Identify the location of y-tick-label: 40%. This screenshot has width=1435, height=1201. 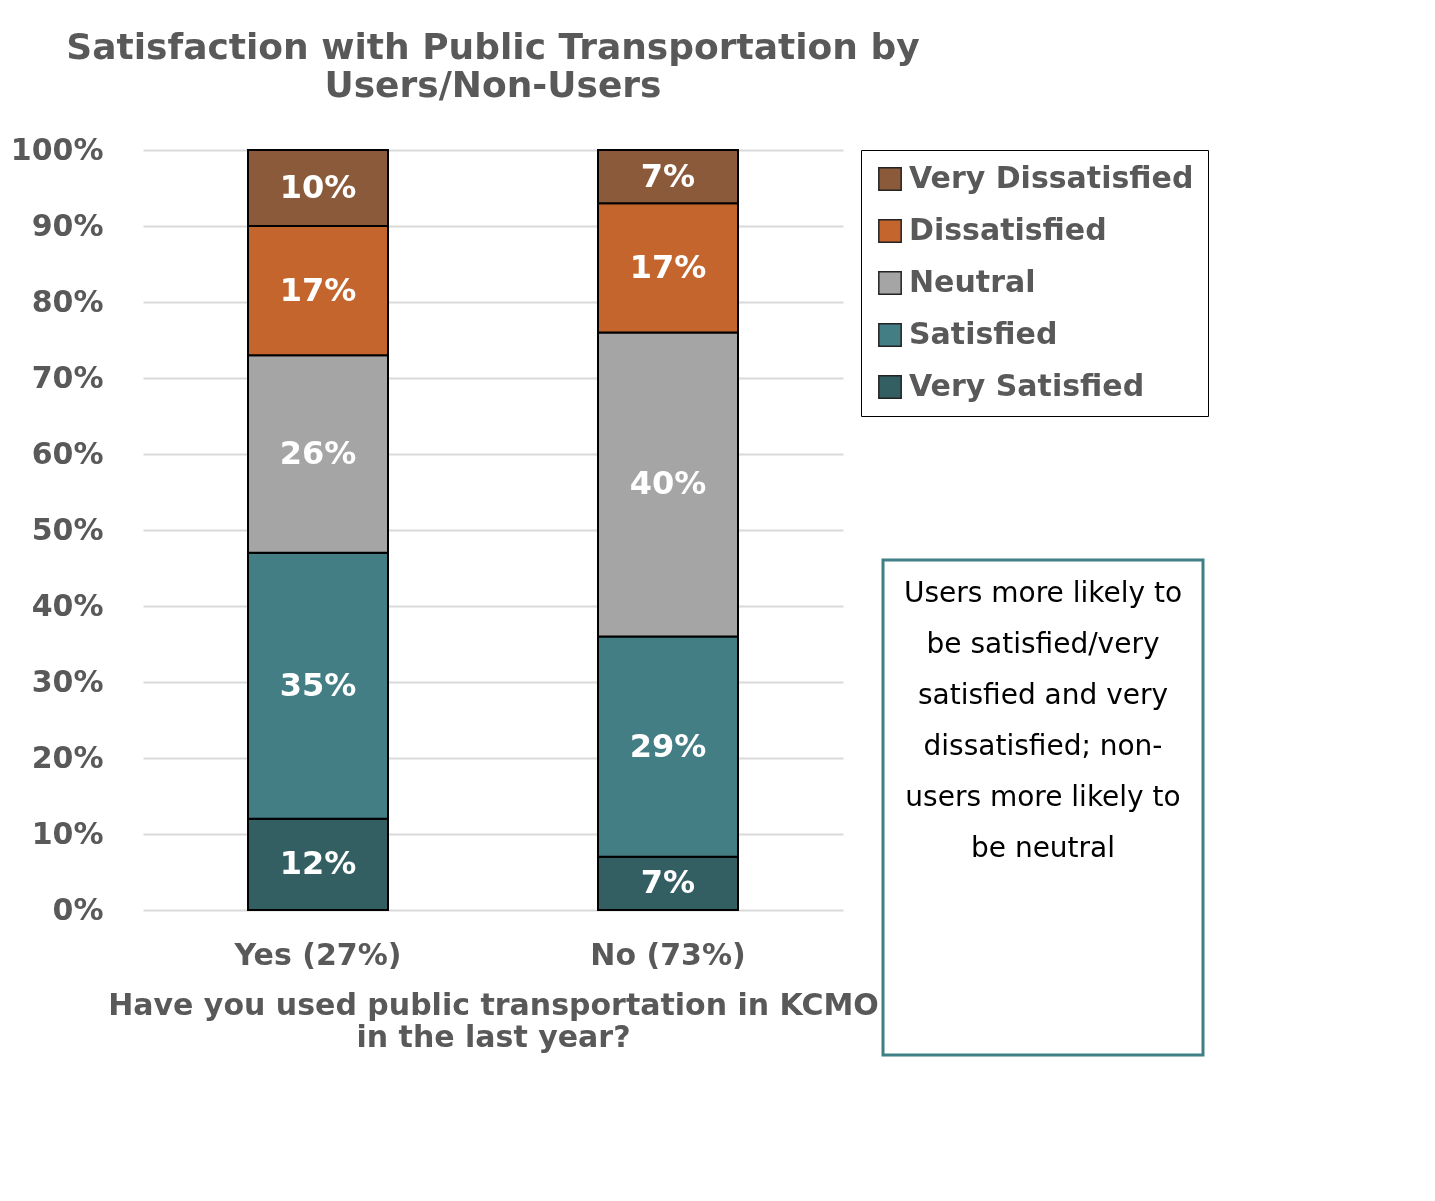
(67, 605).